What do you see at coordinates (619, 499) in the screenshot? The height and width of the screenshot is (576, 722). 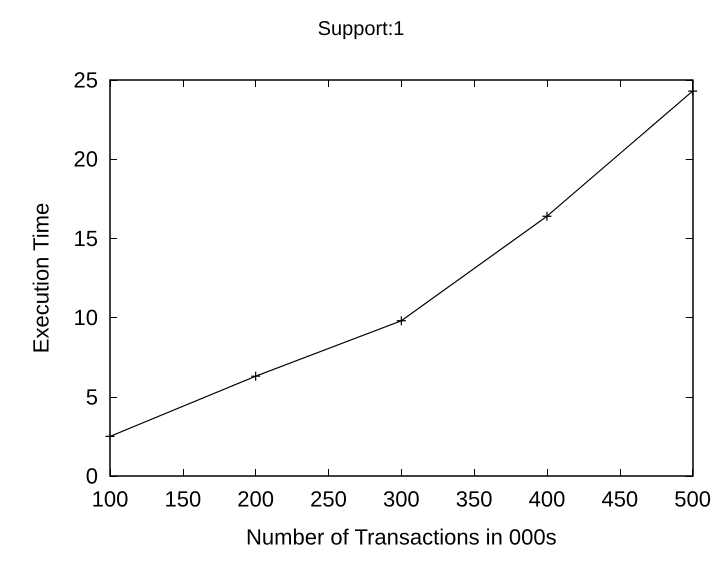 I see `x-tick-label: 450` at bounding box center [619, 499].